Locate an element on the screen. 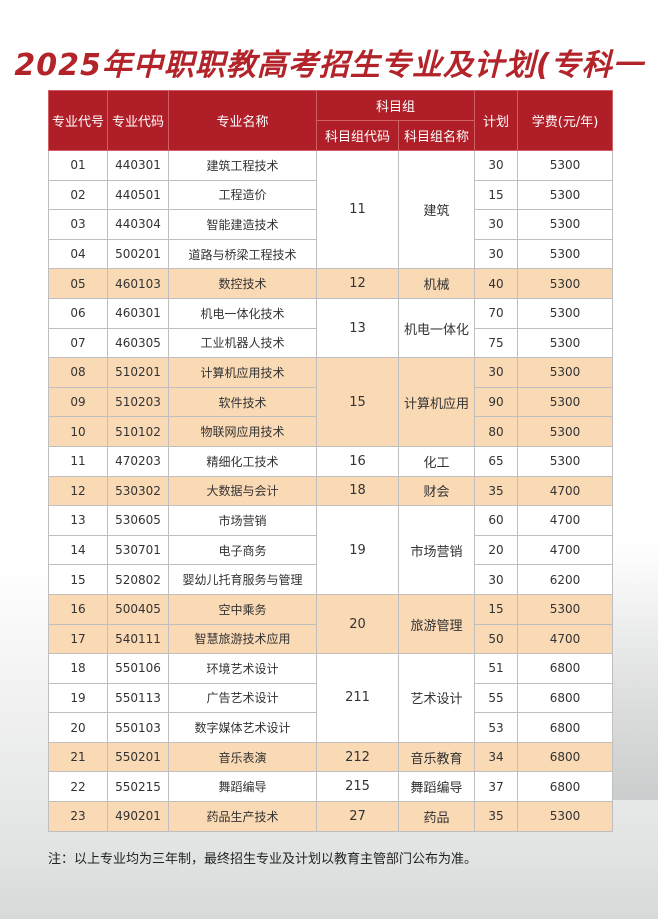  table-row: 04 500201 道路与桥梁工程技术 30 5300 is located at coordinates (331, 254).